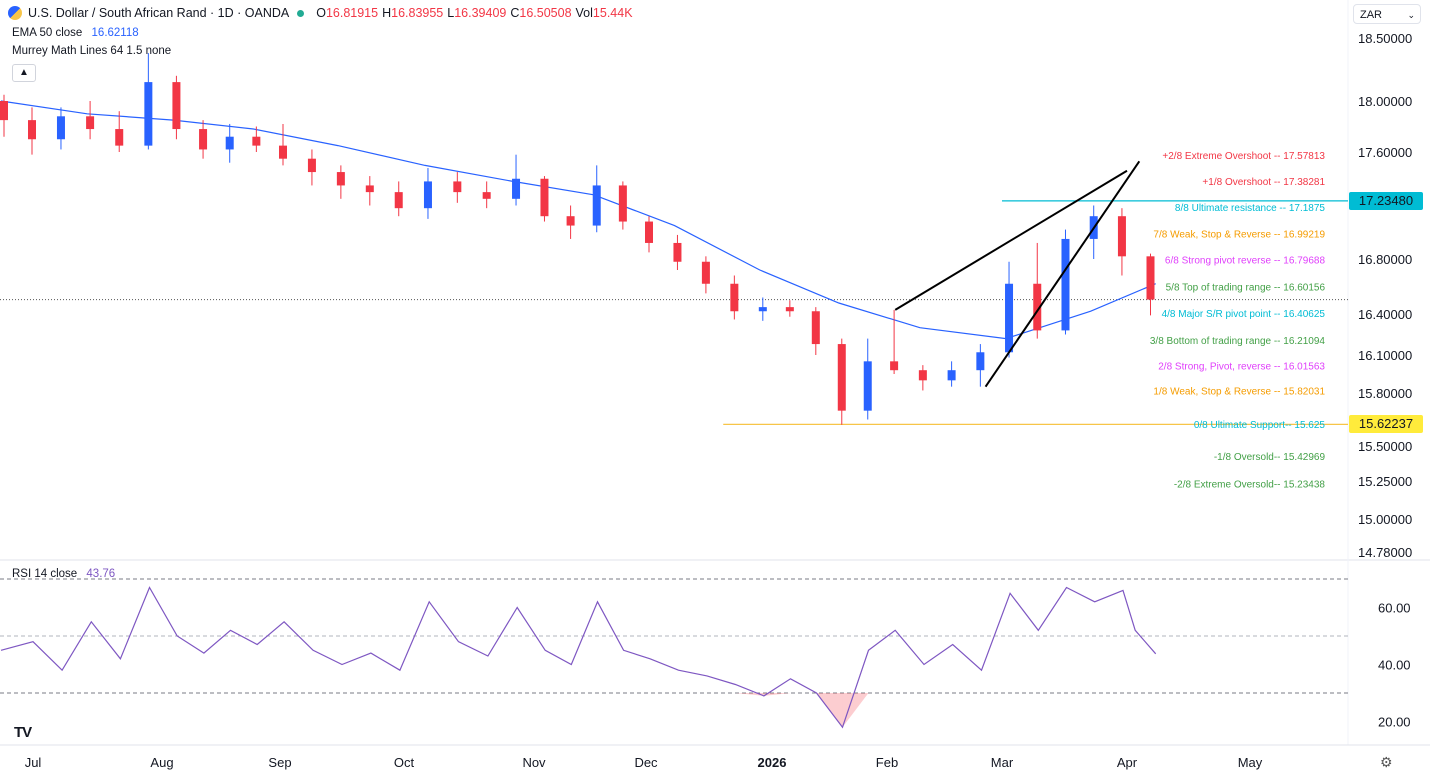  What do you see at coordinates (1371, 15) in the screenshot?
I see `currency-label: ZAR` at bounding box center [1371, 15].